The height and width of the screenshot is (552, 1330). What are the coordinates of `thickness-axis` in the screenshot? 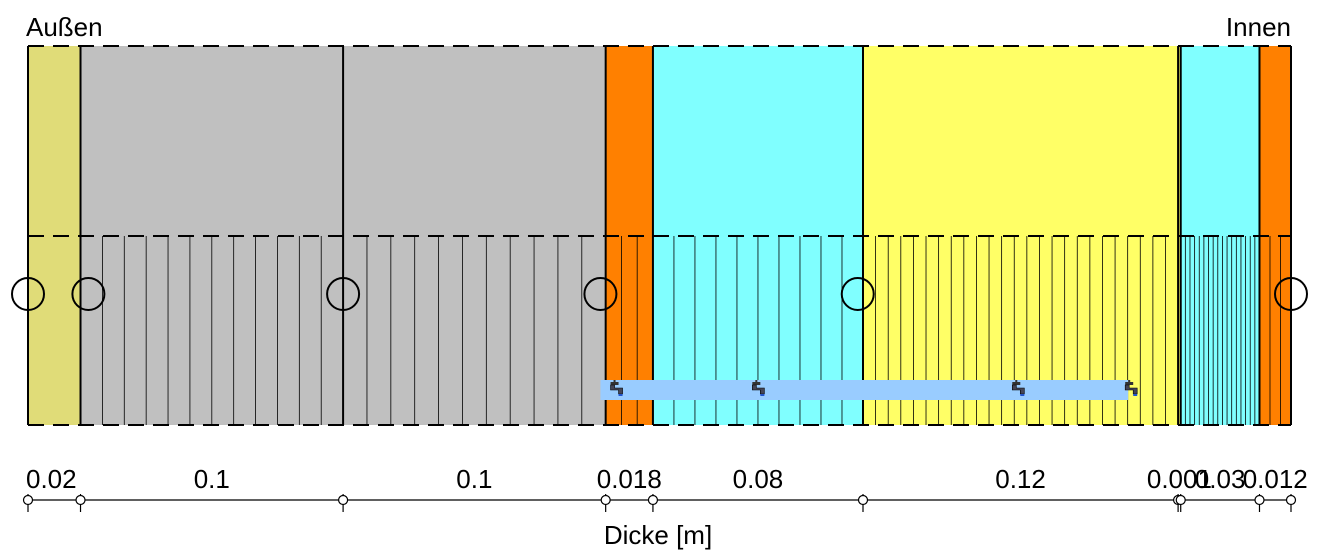 It's located at (659, 503).